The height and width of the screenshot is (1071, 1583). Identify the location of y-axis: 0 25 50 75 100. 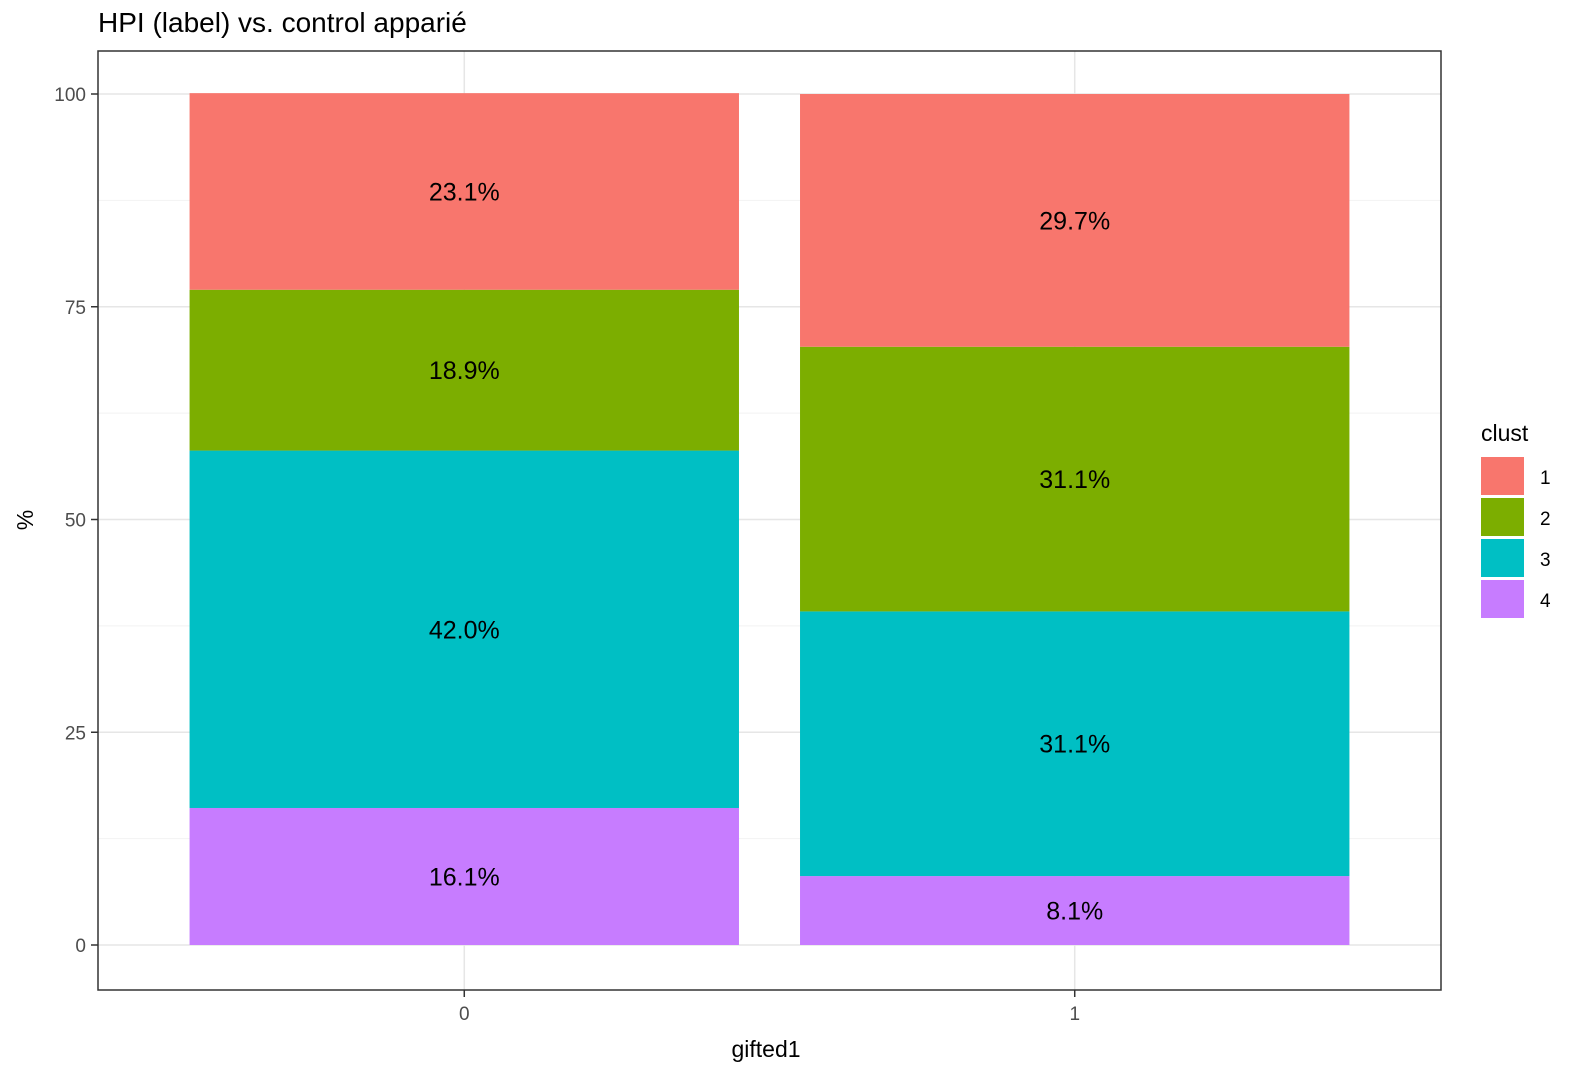
(76, 521).